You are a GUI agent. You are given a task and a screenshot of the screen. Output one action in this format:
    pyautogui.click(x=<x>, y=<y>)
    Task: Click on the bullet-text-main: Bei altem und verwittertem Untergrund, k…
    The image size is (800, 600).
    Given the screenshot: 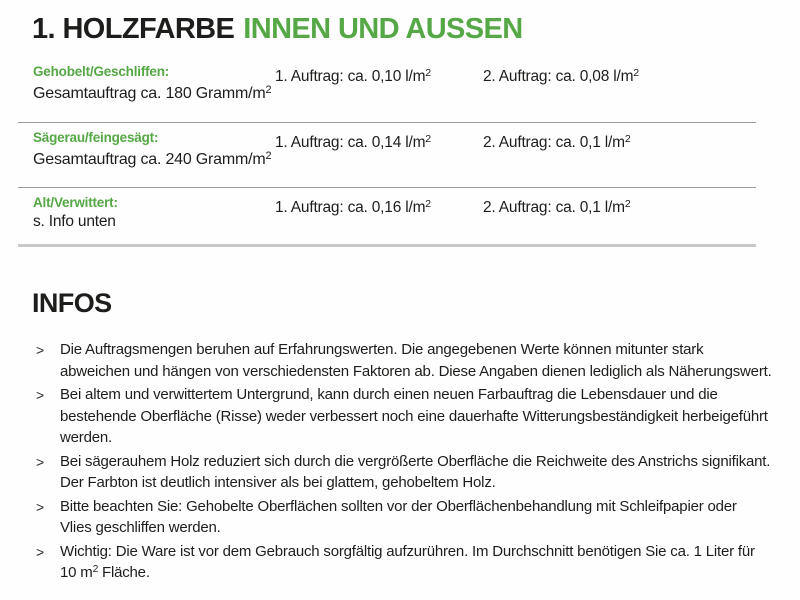 What is the action you would take?
    pyautogui.click(x=414, y=416)
    